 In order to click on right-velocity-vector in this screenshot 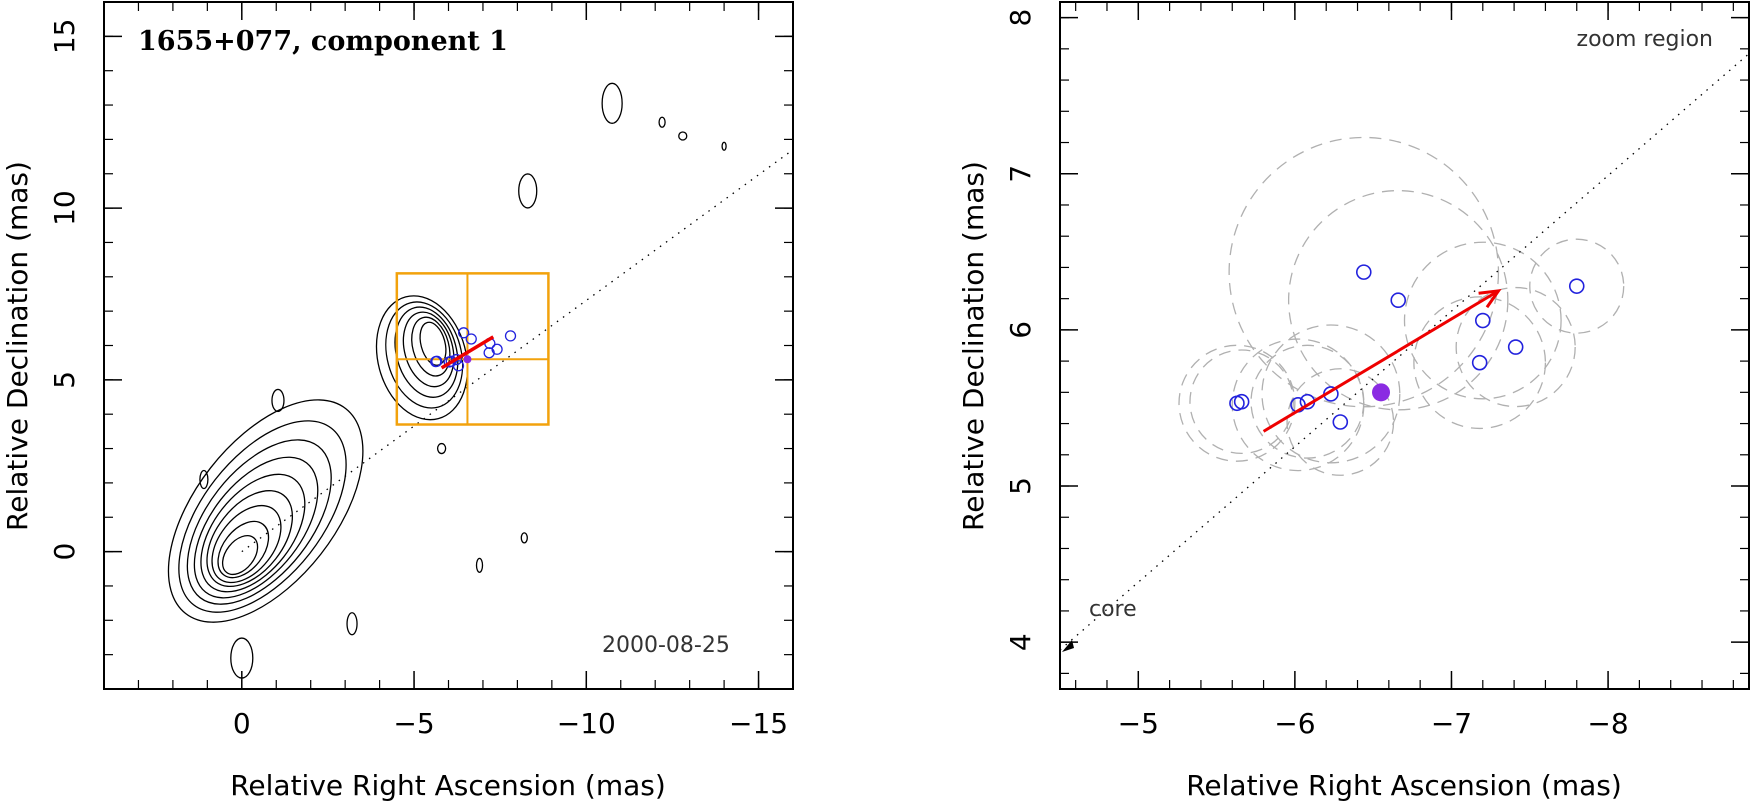, I will do `click(1381, 361)`.